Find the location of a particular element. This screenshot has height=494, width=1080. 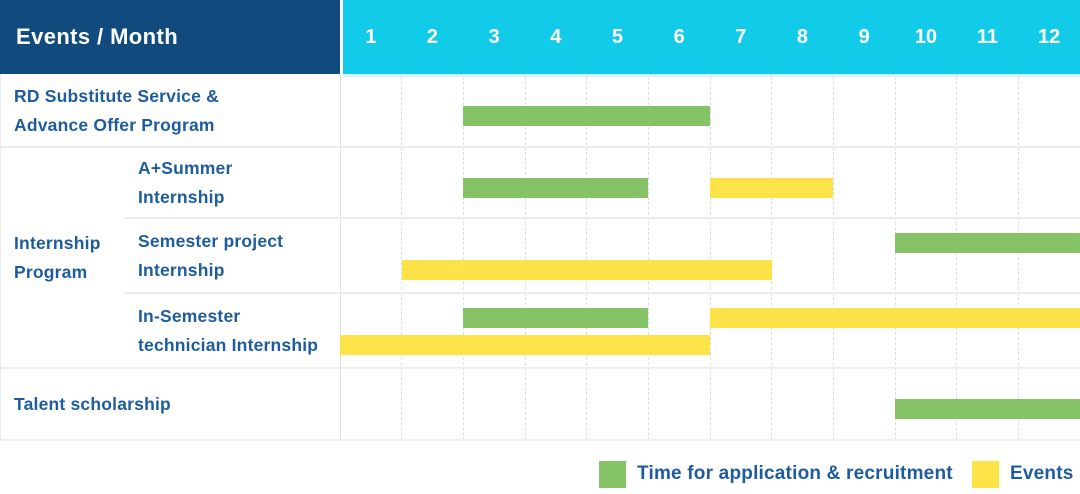

events-month-label: Events / Month is located at coordinates (97, 36).